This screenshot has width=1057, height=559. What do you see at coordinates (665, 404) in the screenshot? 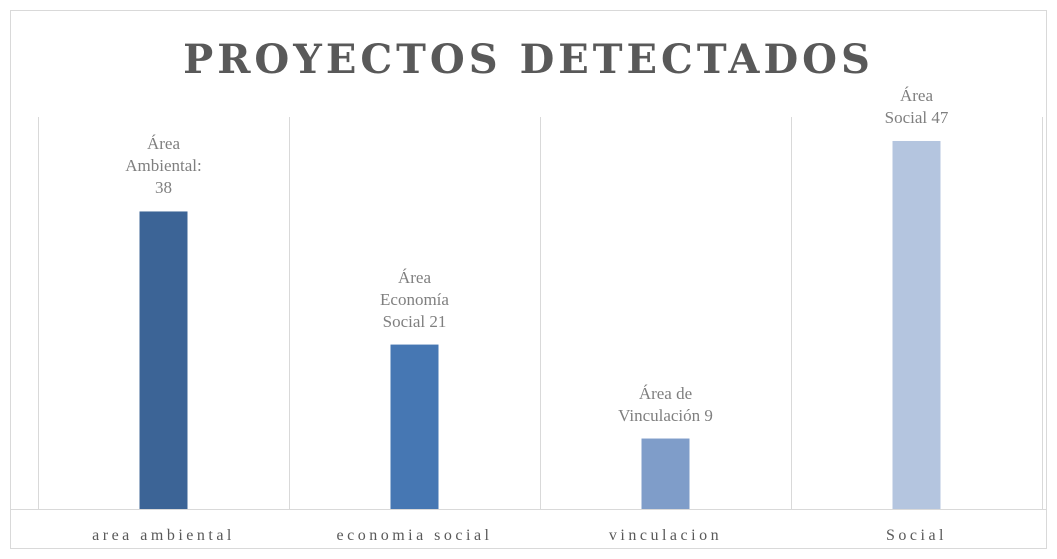
I see `data-label: Área de Vinculación 9` at bounding box center [665, 404].